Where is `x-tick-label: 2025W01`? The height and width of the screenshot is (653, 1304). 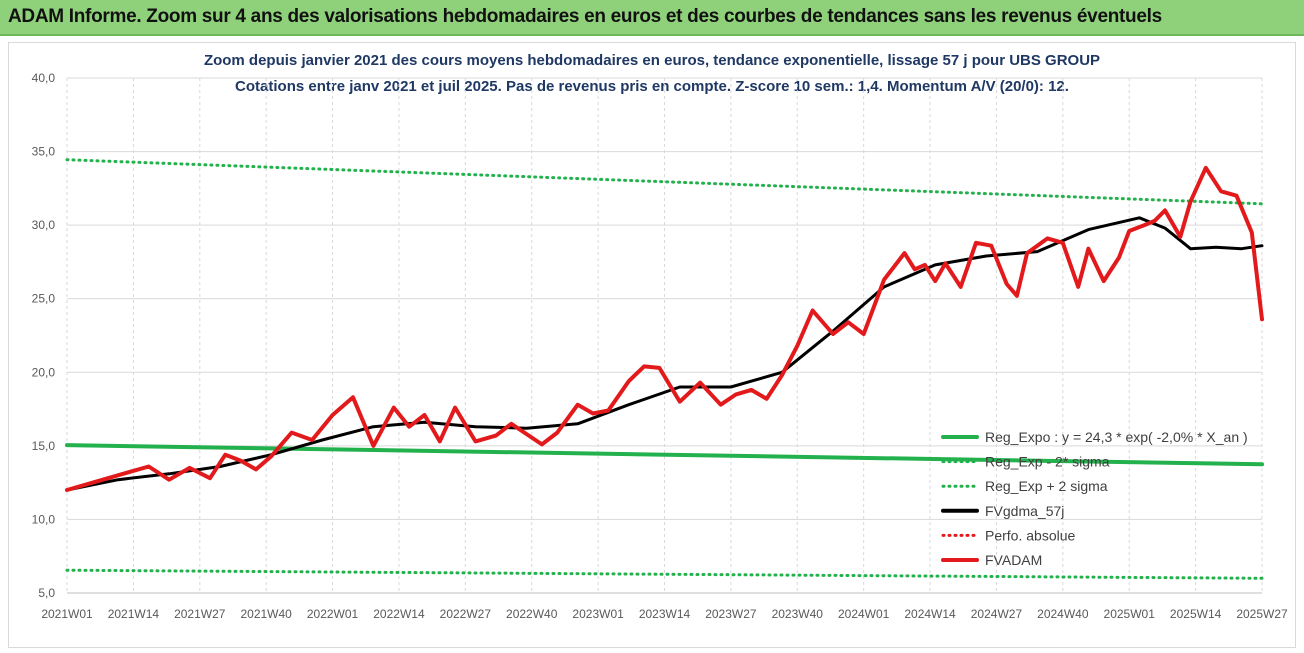
x-tick-label: 2025W01 is located at coordinates (1130, 614).